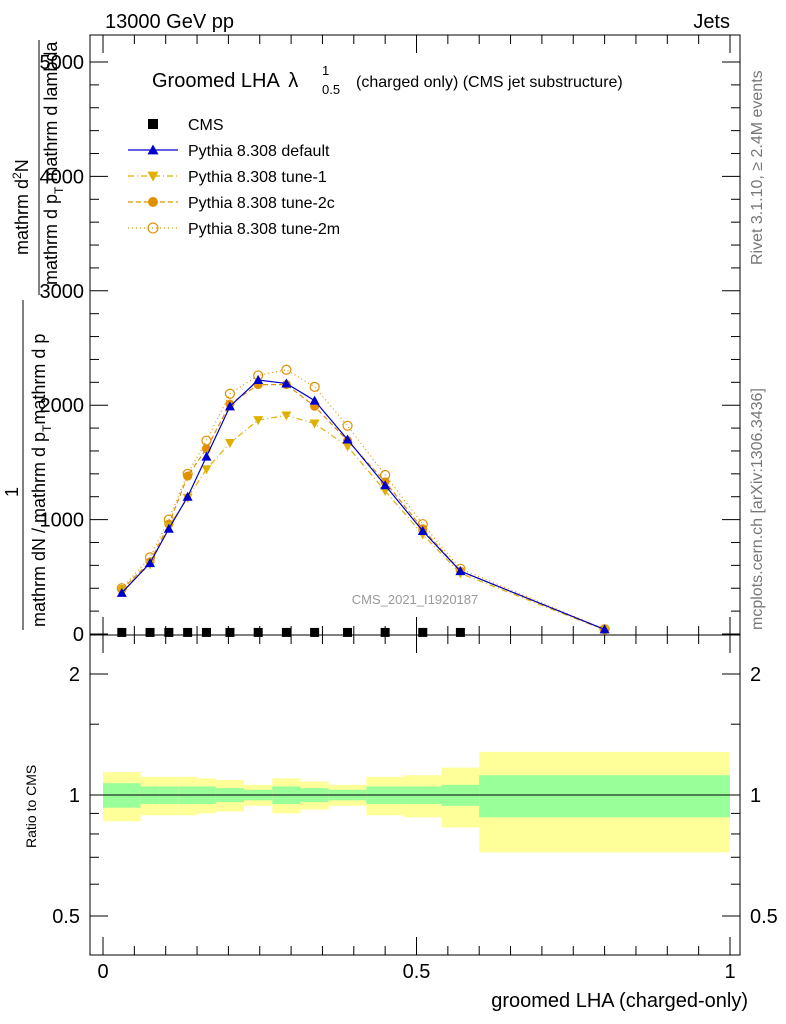 The width and height of the screenshot is (786, 1024). I want to click on y-label-denominator: mathrm d p, so click(51, 239).